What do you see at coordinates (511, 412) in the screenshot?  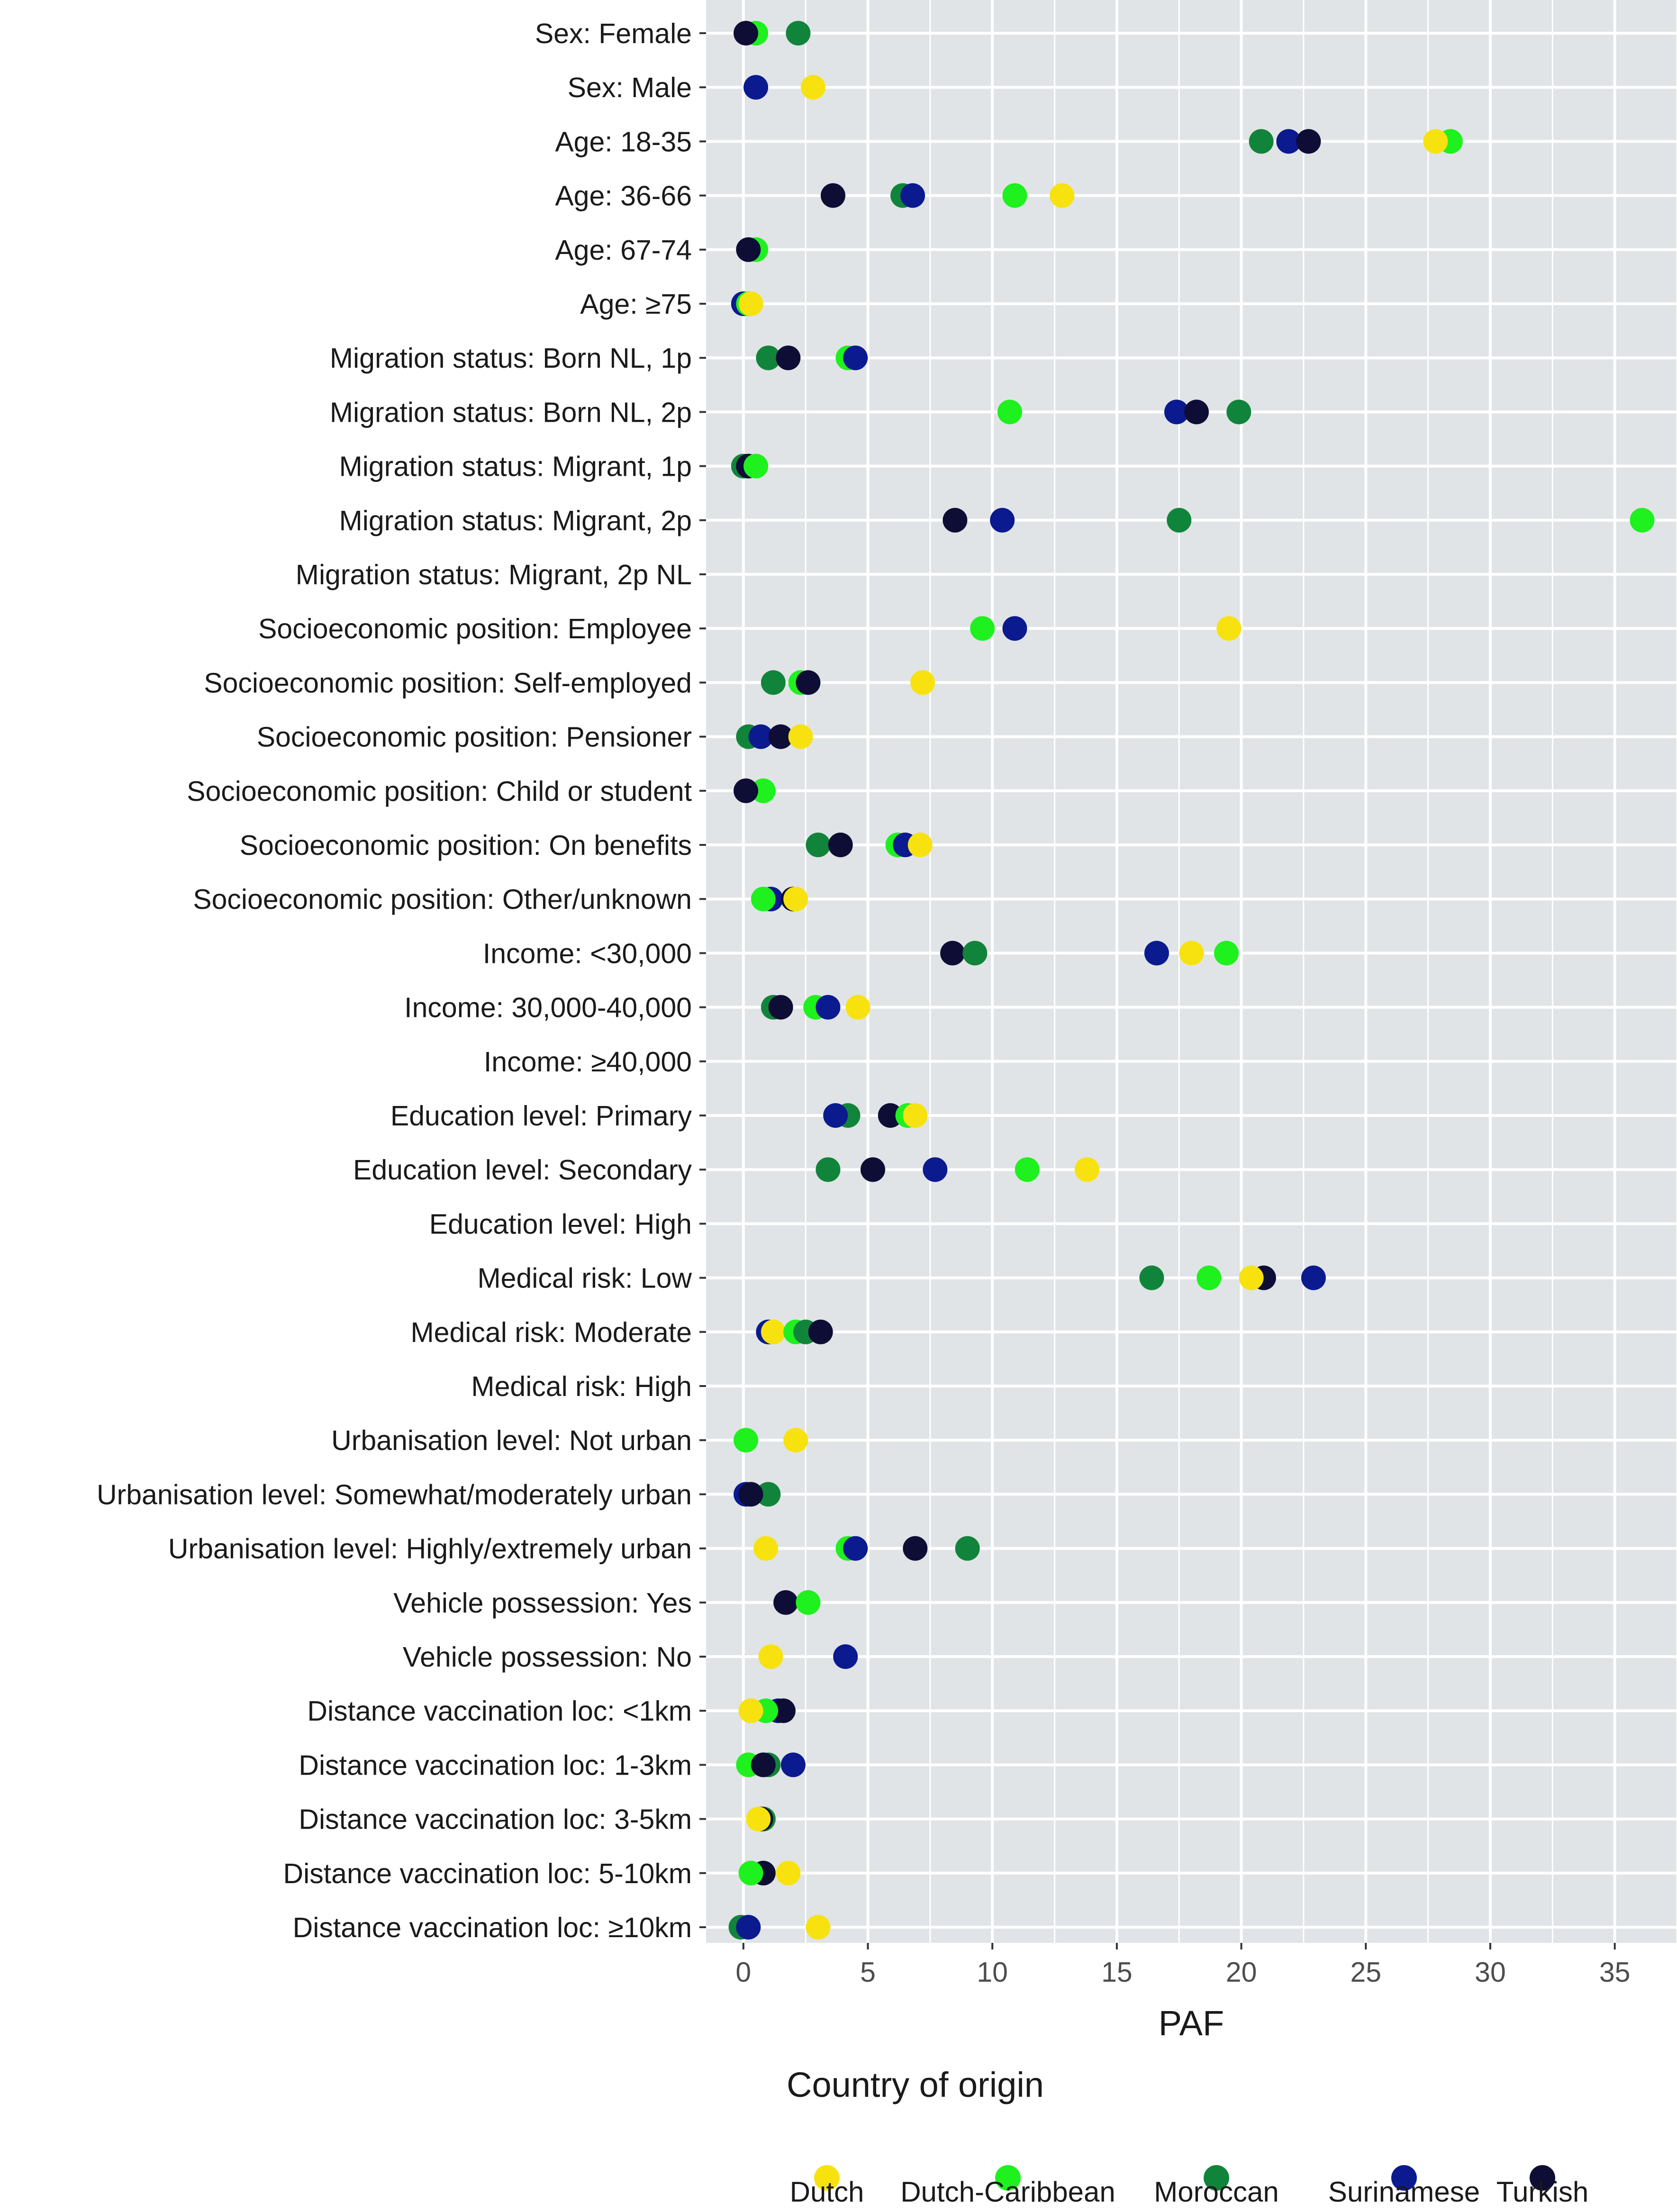 I see `y-tick-label: Migration status: Born NL, 2p` at bounding box center [511, 412].